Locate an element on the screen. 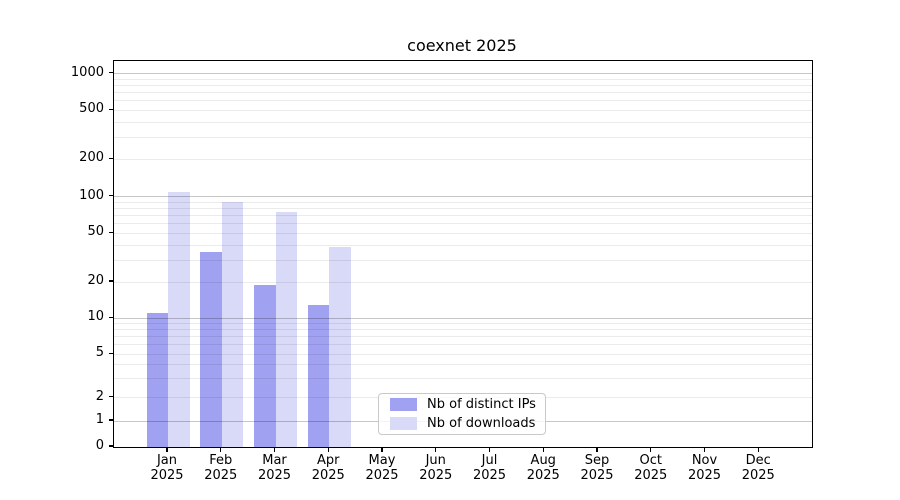  chart-title: coexnet 2025 is located at coordinates (462, 45).